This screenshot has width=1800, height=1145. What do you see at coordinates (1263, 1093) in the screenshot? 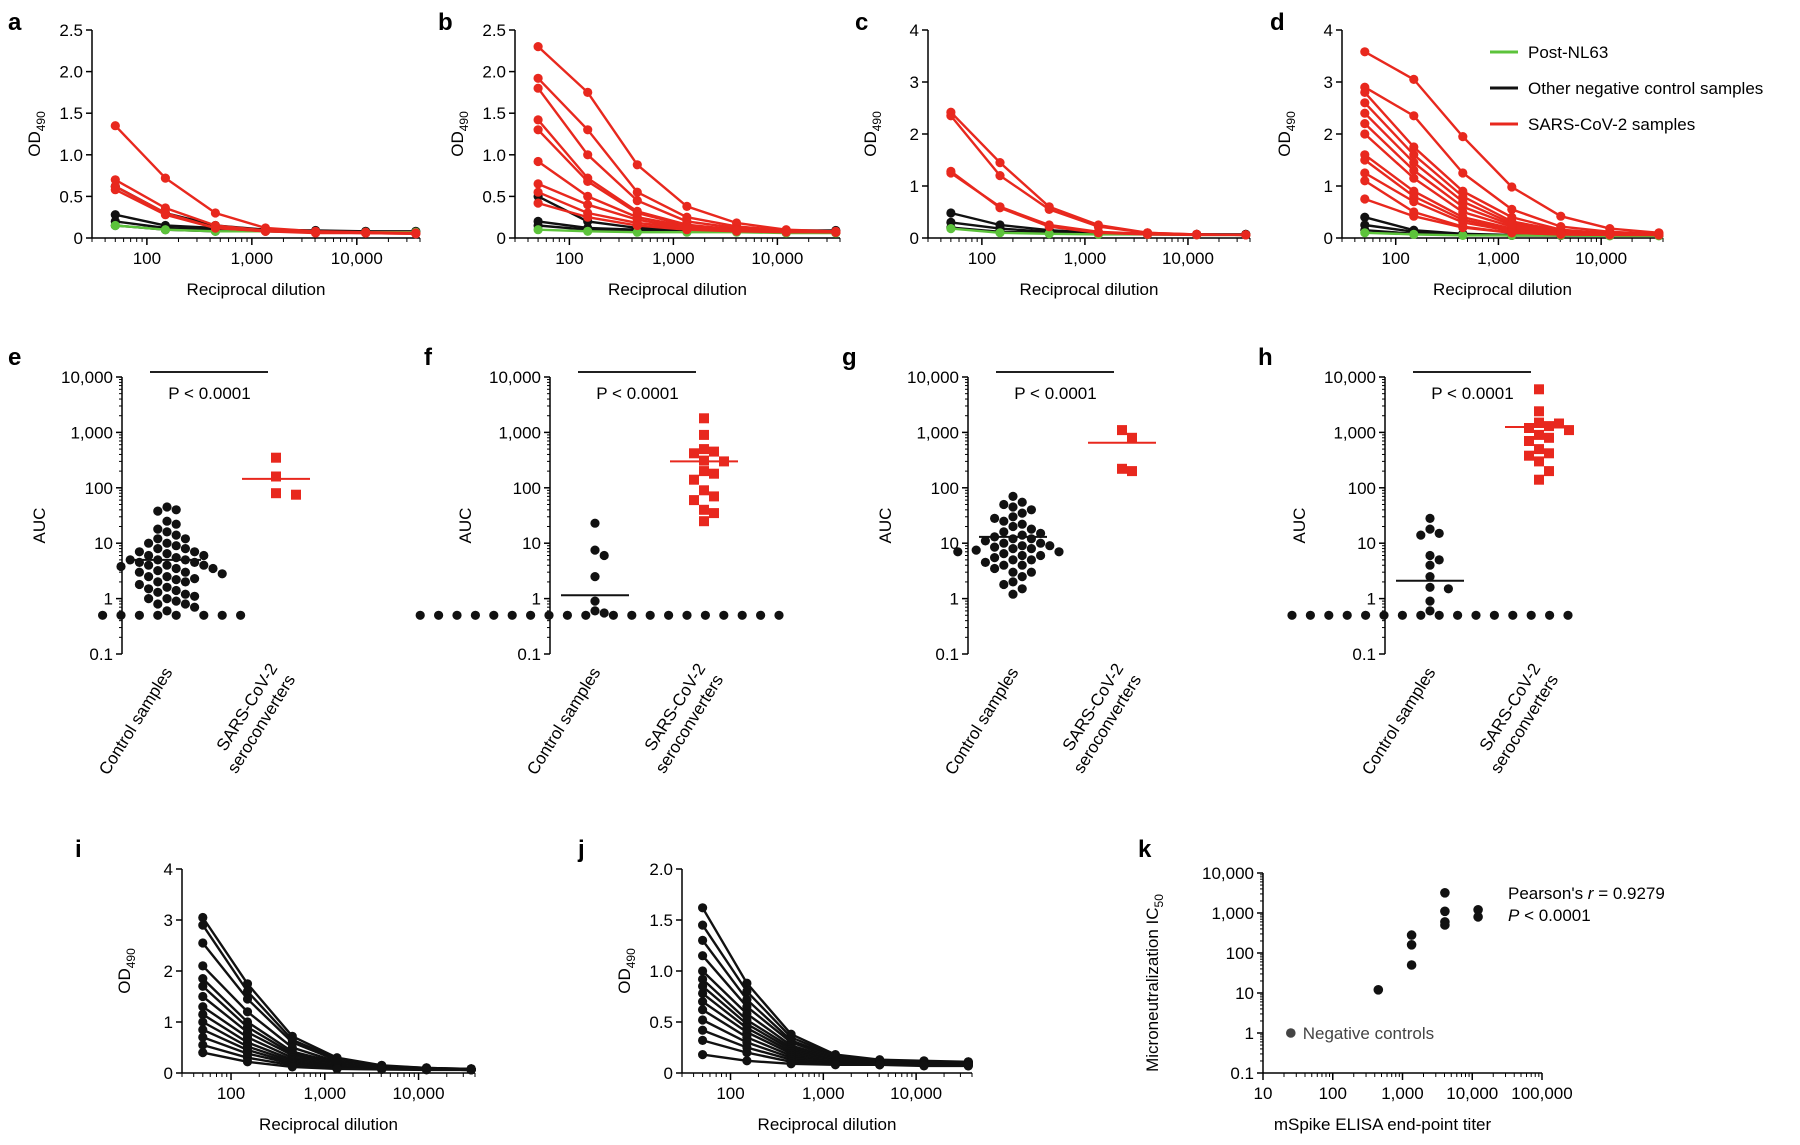
I see `x-tick-label: 10` at bounding box center [1263, 1093].